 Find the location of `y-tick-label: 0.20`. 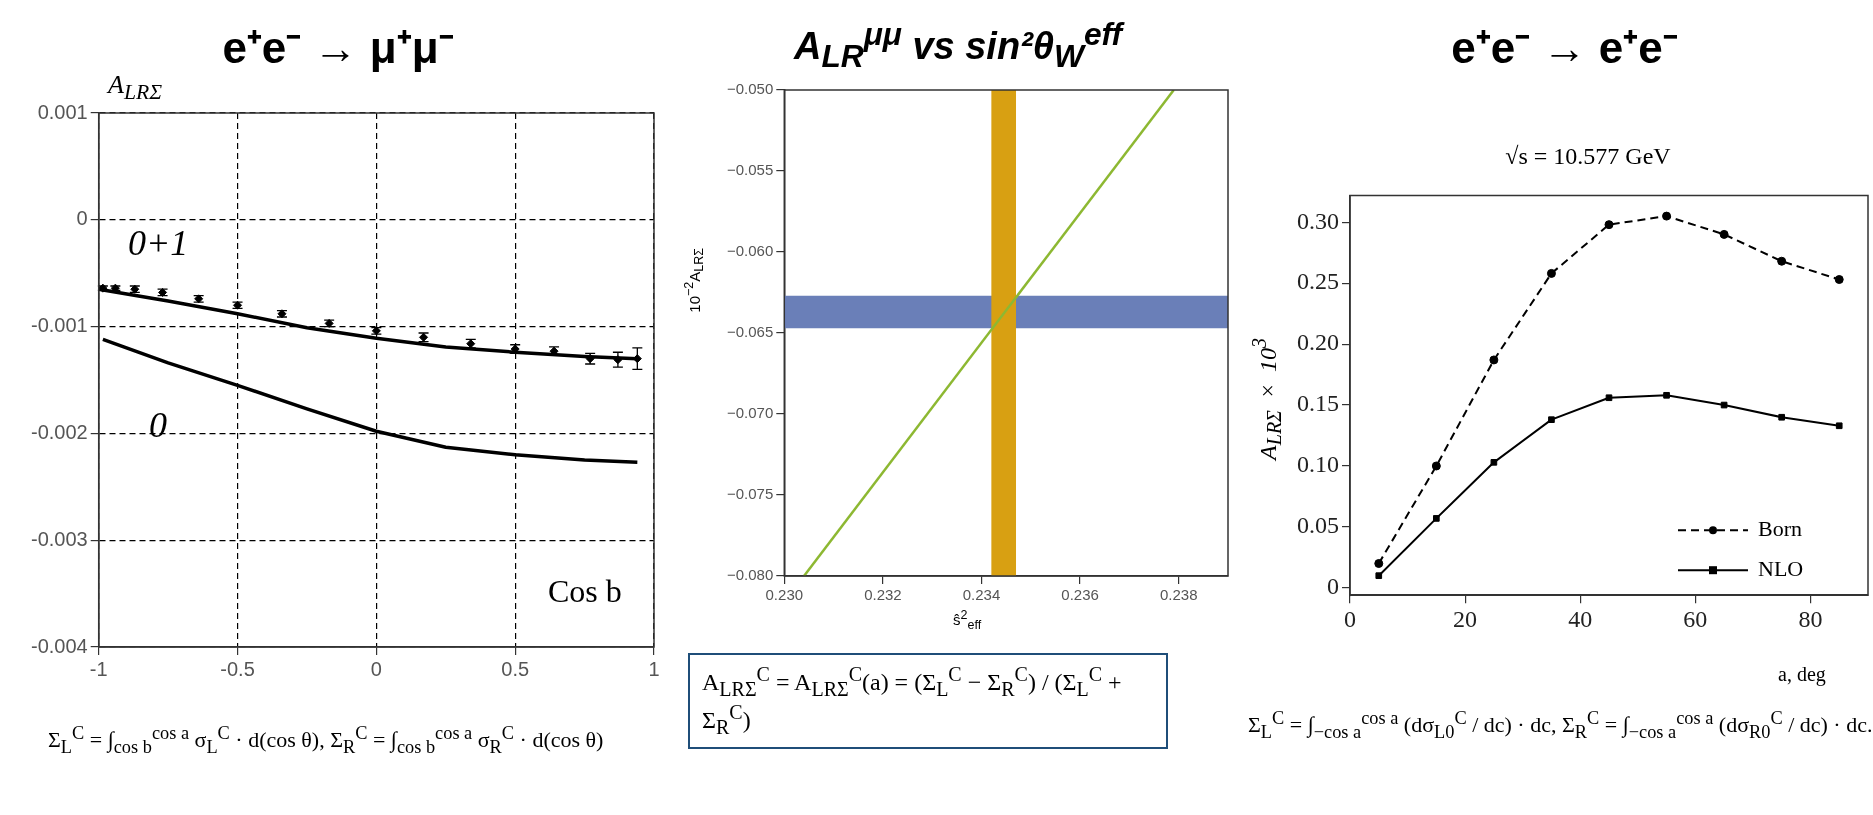

y-tick-label: 0.20 is located at coordinates (1318, 342).